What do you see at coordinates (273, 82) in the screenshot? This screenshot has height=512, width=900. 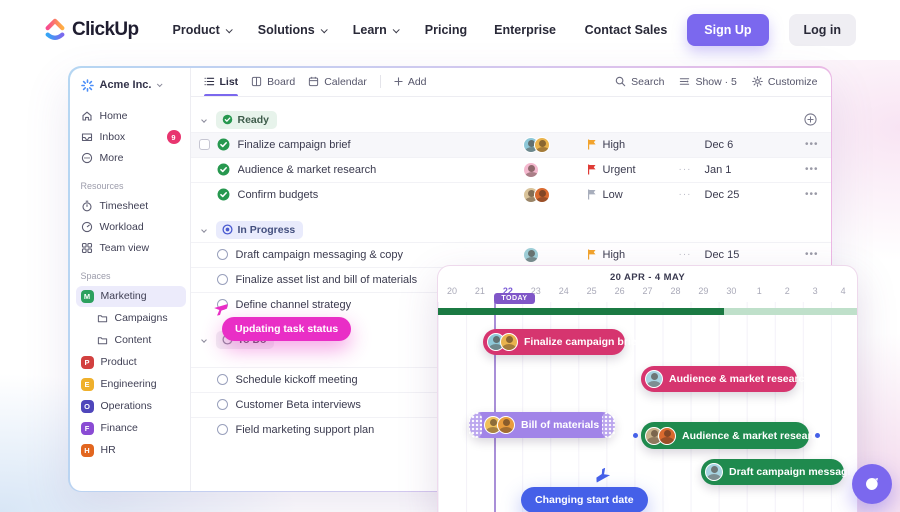 I see `tab-board: Board` at bounding box center [273, 82].